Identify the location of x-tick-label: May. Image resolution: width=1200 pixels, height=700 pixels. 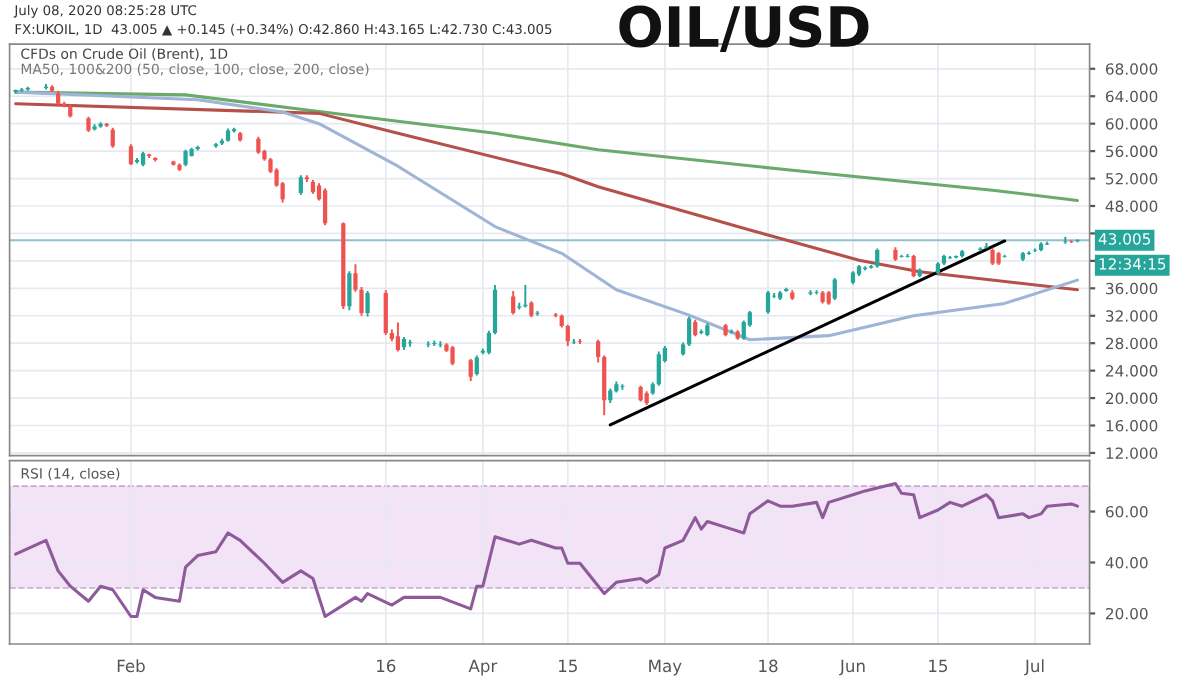
(665, 667).